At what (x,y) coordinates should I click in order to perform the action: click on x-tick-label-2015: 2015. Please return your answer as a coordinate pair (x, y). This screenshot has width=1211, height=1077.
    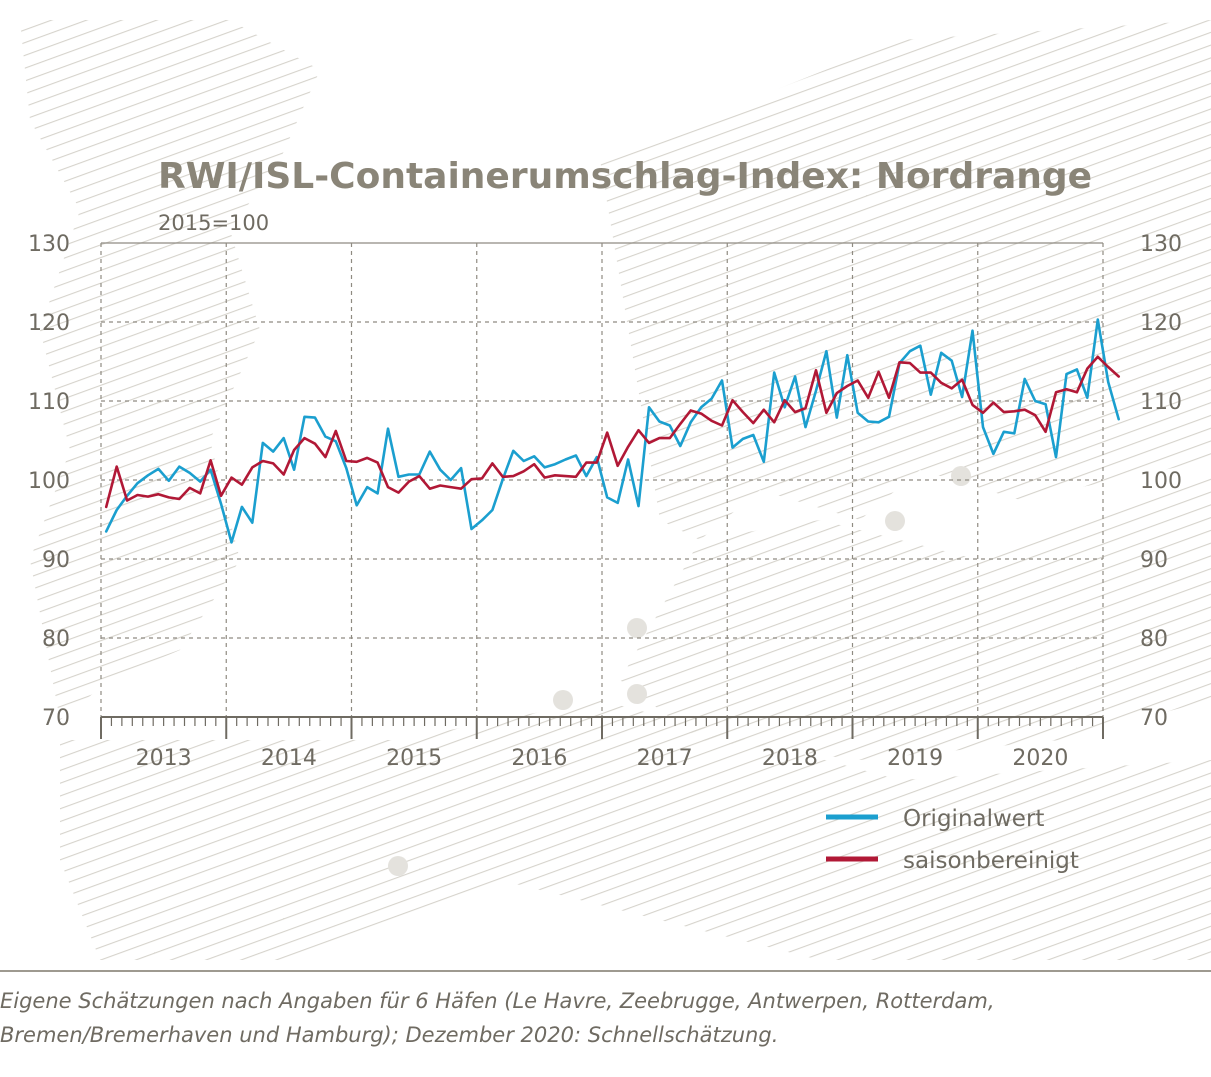
    Looking at the image, I should click on (414, 758).